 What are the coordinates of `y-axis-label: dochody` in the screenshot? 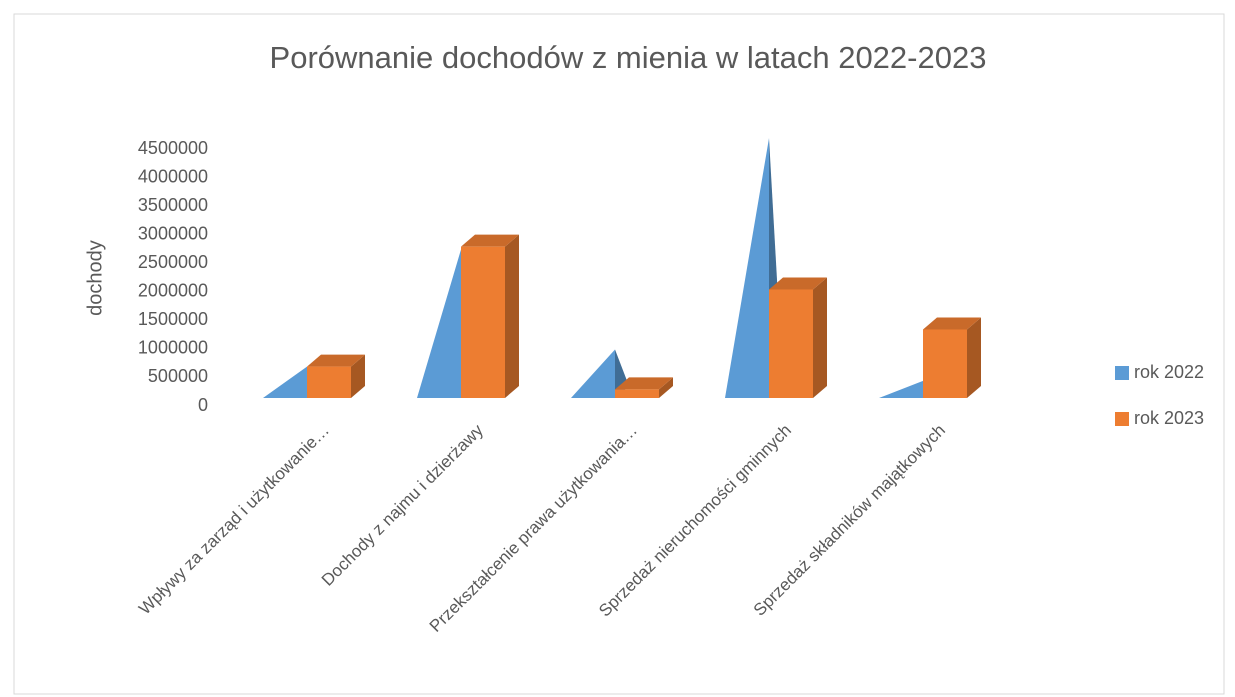 It's located at (95, 278).